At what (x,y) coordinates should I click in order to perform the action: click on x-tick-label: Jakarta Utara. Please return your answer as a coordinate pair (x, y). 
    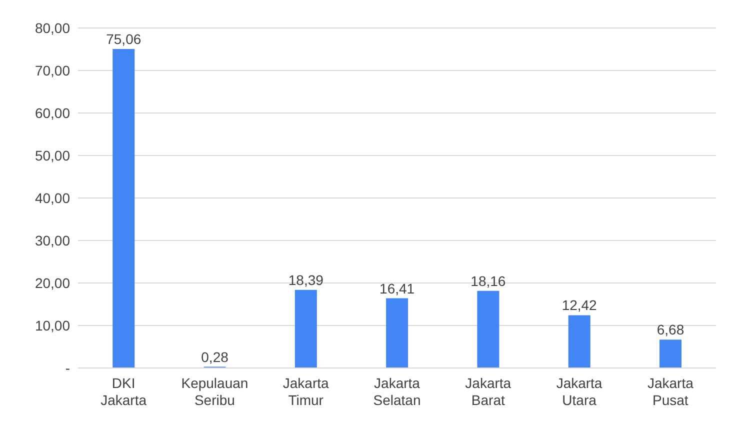
    Looking at the image, I should click on (579, 391).